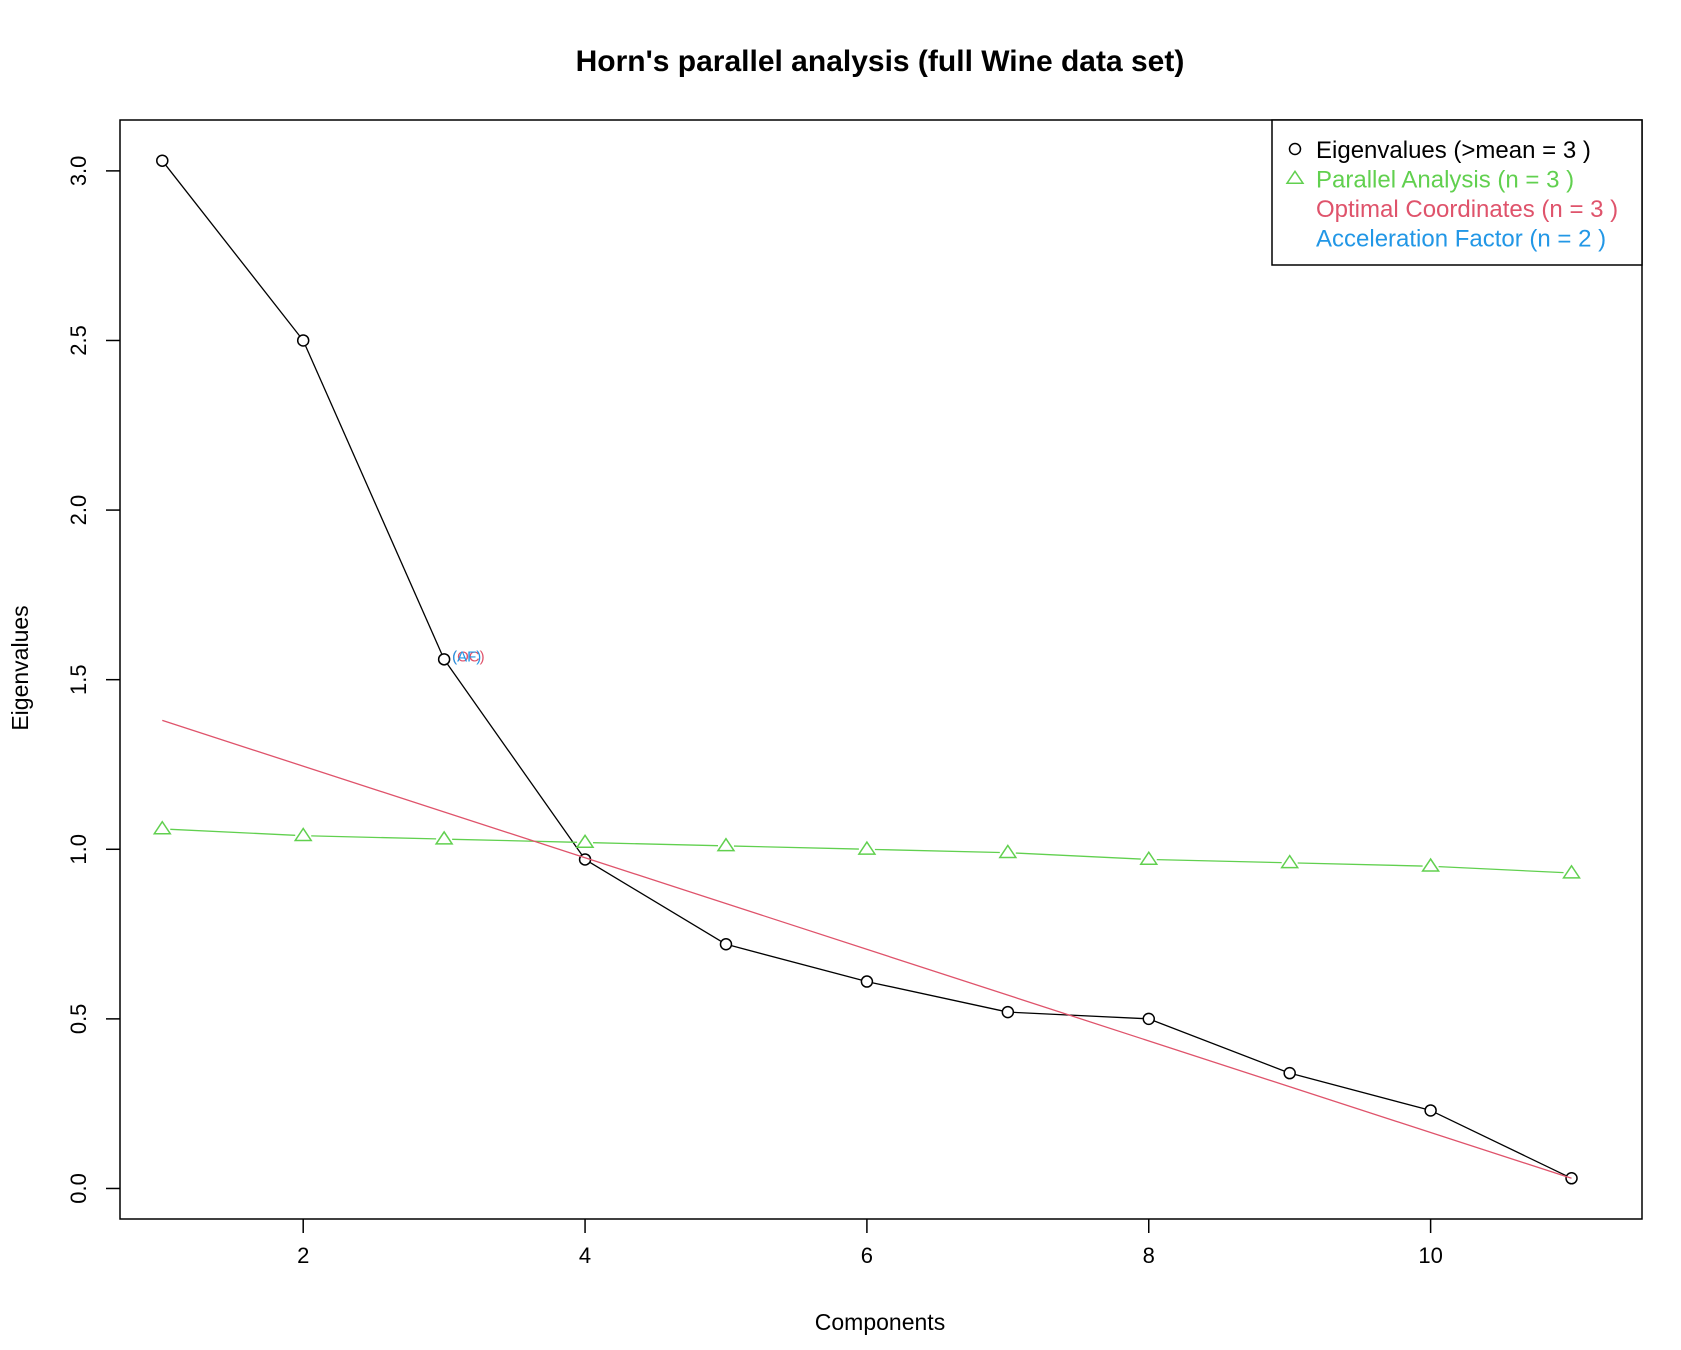  What do you see at coordinates (78, 340) in the screenshot?
I see `y-tick-label: 2.5` at bounding box center [78, 340].